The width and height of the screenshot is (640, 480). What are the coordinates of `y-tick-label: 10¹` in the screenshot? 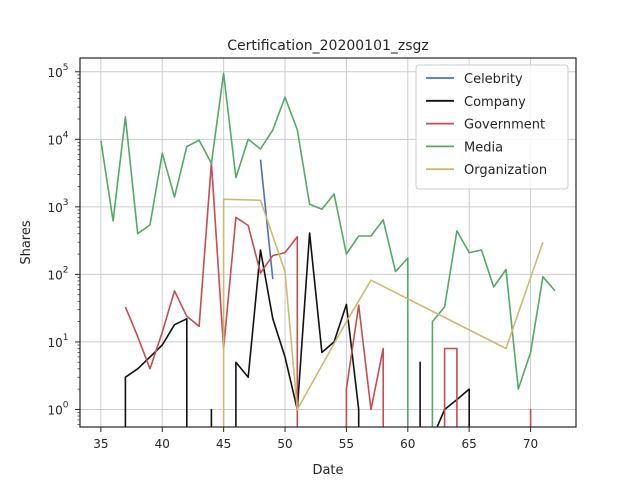 It's located at (57, 341).